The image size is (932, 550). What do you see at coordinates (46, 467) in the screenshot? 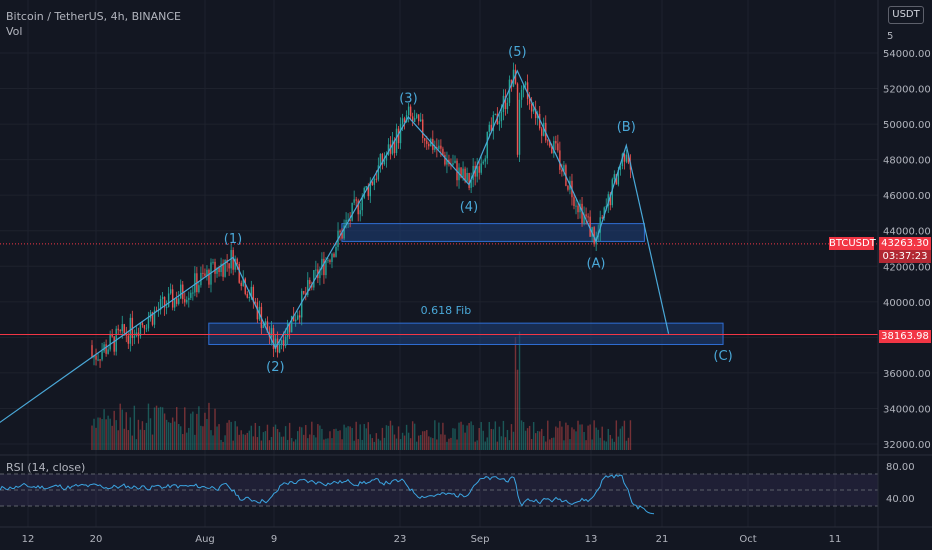
I see `rsi-indicator-label: RSI (14, close)` at bounding box center [46, 467].